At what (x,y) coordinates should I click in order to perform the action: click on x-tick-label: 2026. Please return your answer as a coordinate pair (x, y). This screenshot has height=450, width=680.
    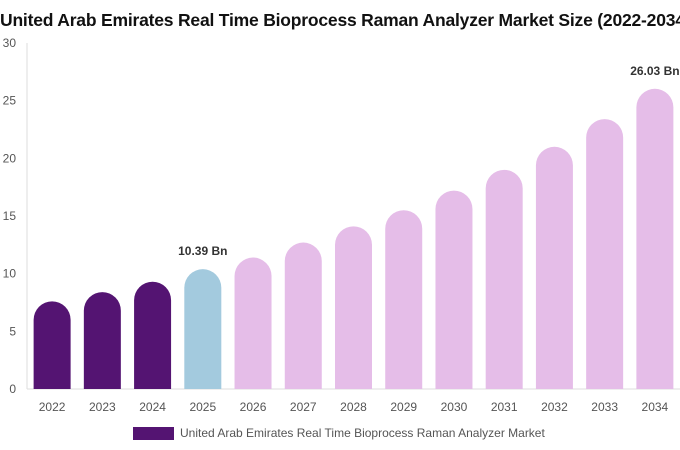
    Looking at the image, I should click on (253, 407).